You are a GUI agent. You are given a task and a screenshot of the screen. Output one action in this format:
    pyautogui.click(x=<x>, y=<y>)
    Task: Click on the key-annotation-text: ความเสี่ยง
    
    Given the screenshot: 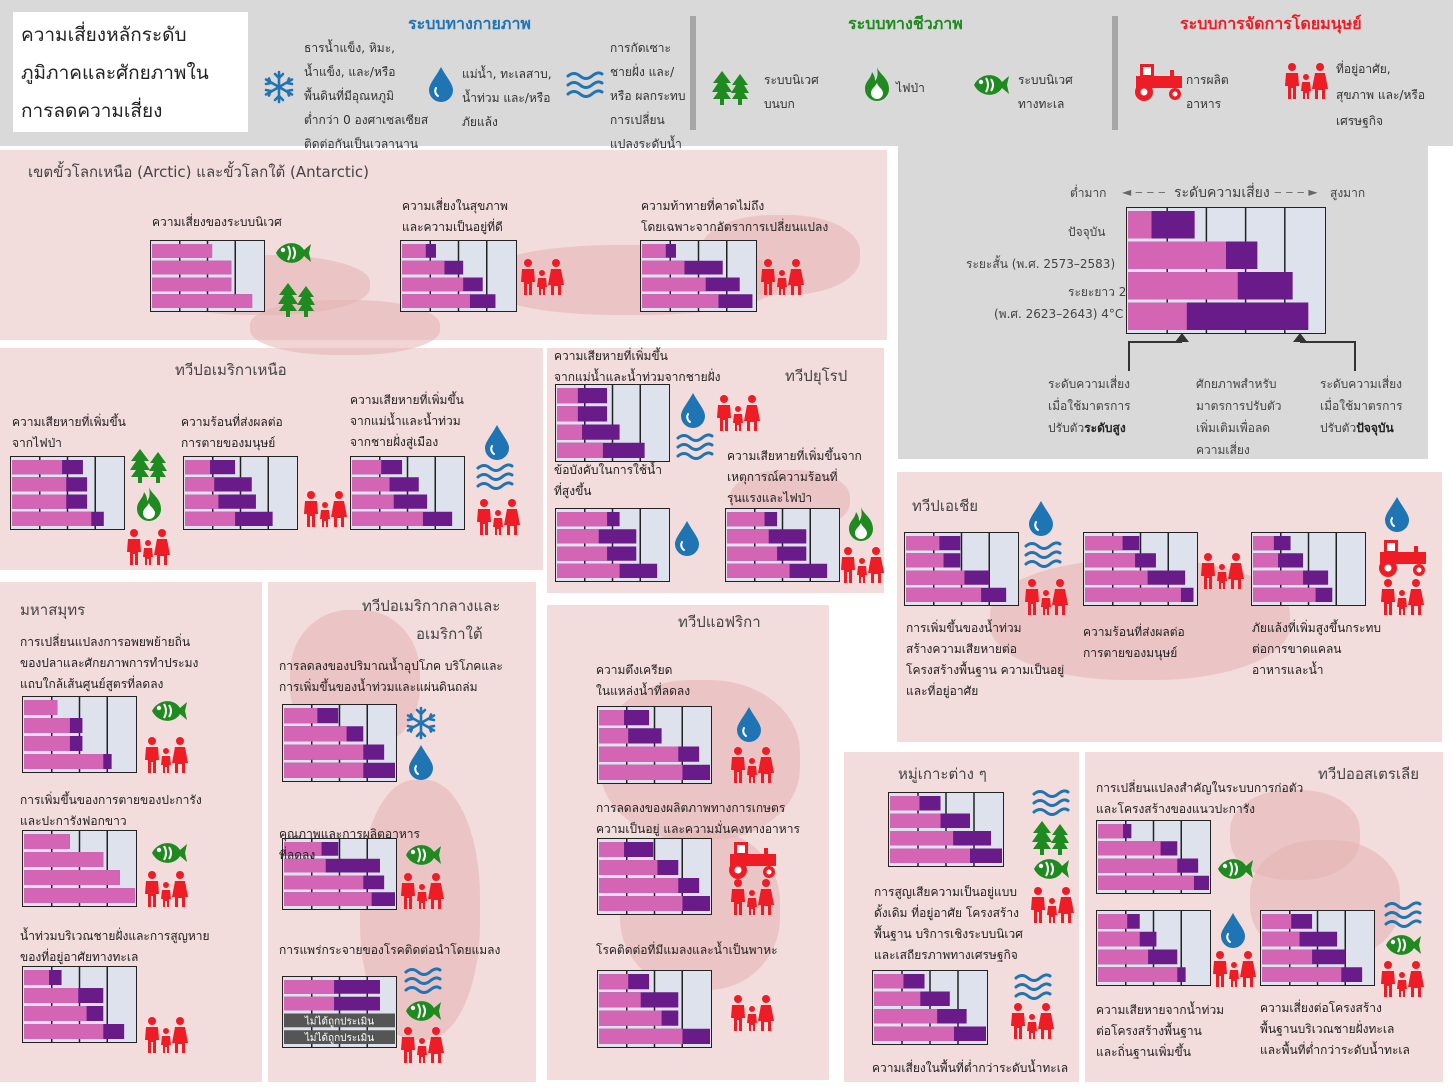 What is the action you would take?
    pyautogui.click(x=1223, y=450)
    